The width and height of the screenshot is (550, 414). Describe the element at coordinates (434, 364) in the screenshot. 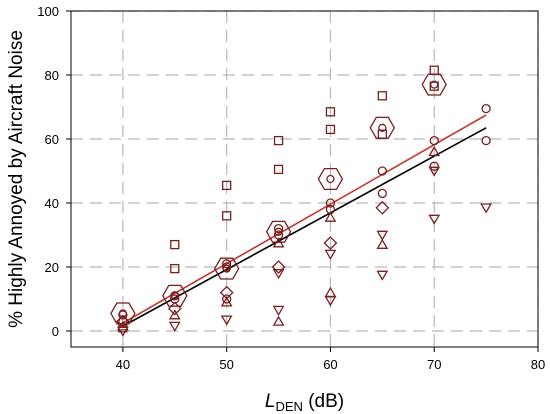

I see `x-tick-label: 70` at that location.